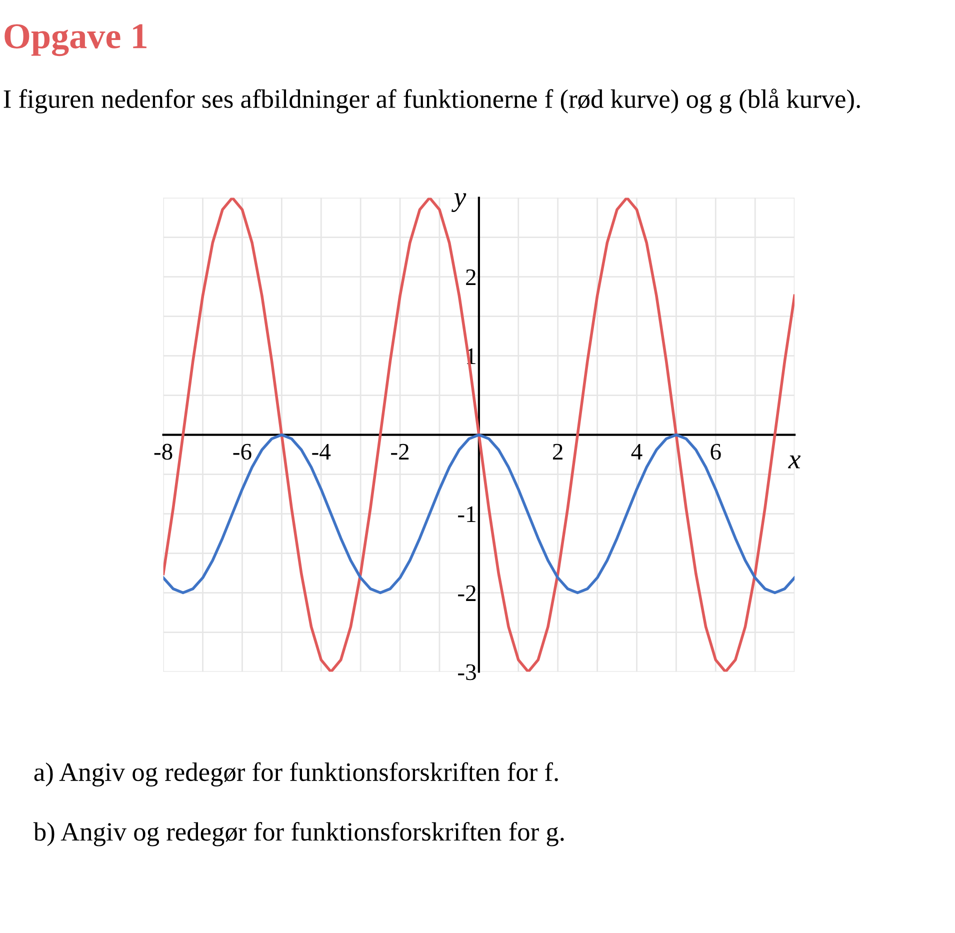 The width and height of the screenshot is (955, 933). I want to click on chart-subtitle: I figuren nedenfor ses afbildninger af funktionerne f (rød kurve) og g (blå kurve)., so click(432, 101).